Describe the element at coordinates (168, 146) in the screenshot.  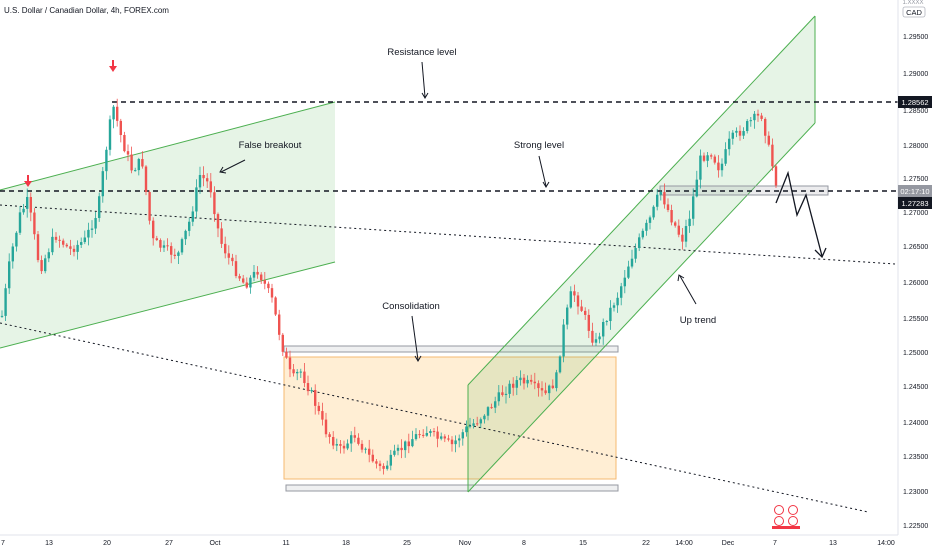
I see `false-breakout-channel-upper` at that location.